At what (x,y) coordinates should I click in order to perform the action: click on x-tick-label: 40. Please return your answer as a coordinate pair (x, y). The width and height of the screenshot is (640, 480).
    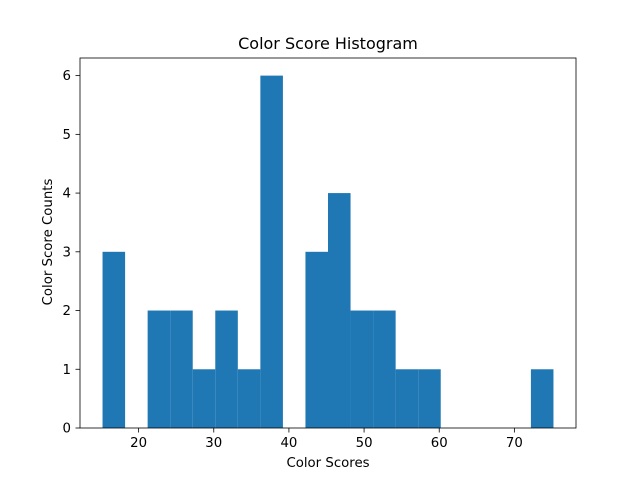
    Looking at the image, I should click on (288, 443).